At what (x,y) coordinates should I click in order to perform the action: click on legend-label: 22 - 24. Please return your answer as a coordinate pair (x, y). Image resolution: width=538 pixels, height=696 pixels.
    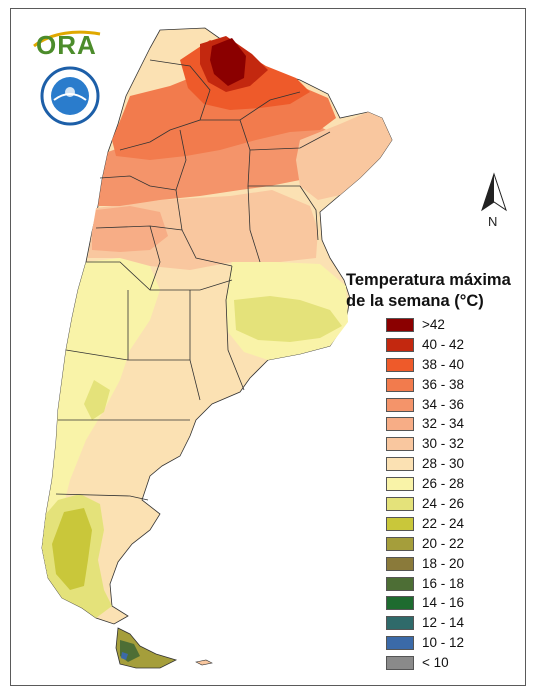
    Looking at the image, I should click on (443, 523).